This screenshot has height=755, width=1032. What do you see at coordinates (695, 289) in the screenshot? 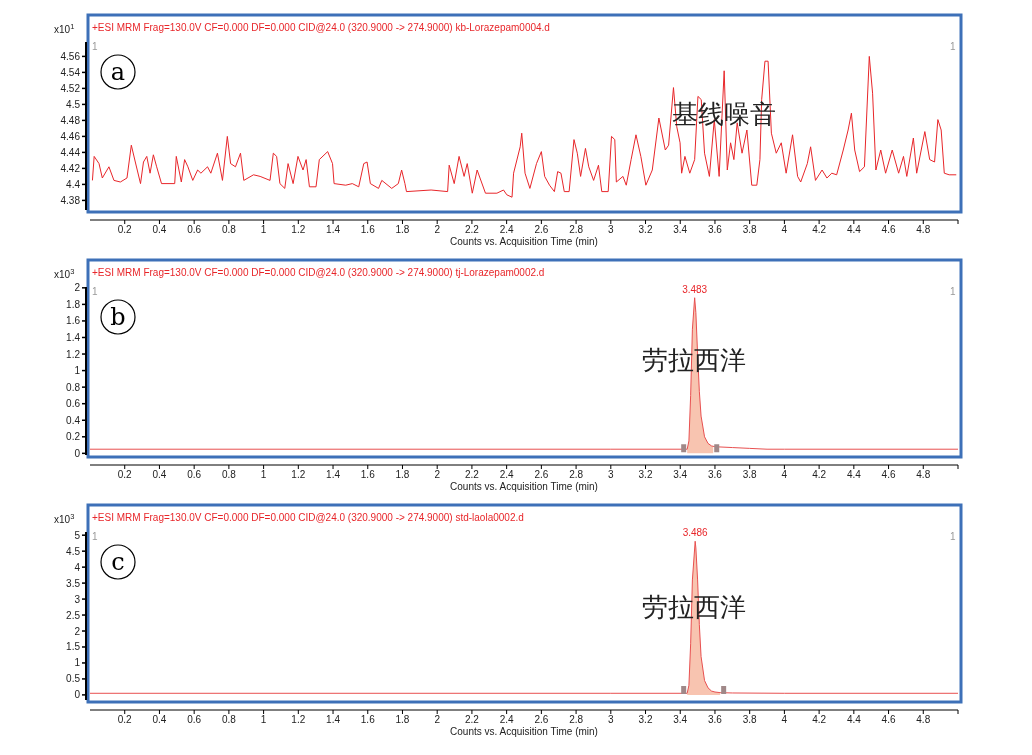
I see `annotation: 3.483` at bounding box center [695, 289].